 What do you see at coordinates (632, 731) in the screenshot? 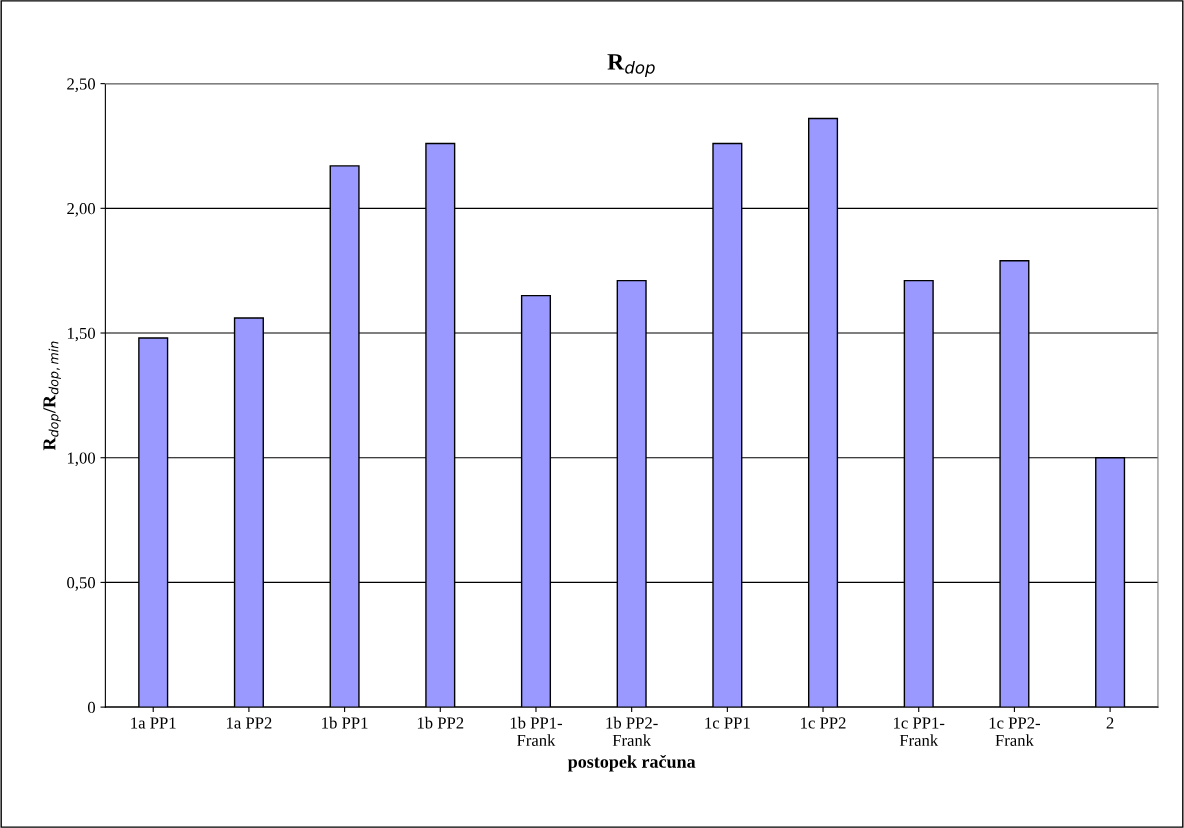
I see `x-tick-label: 1b PP2- Frank` at bounding box center [632, 731].